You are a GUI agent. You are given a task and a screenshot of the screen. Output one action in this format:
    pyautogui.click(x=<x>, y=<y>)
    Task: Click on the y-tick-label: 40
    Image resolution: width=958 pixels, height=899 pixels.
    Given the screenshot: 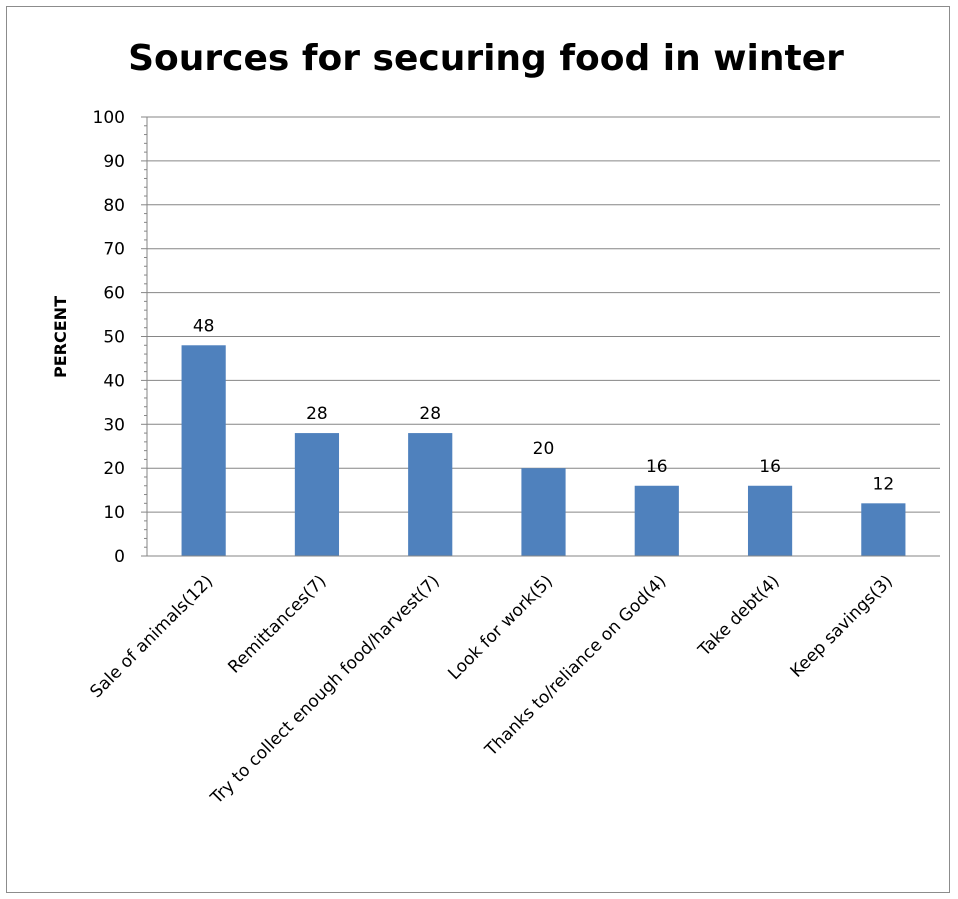 What is the action you would take?
    pyautogui.click(x=114, y=381)
    